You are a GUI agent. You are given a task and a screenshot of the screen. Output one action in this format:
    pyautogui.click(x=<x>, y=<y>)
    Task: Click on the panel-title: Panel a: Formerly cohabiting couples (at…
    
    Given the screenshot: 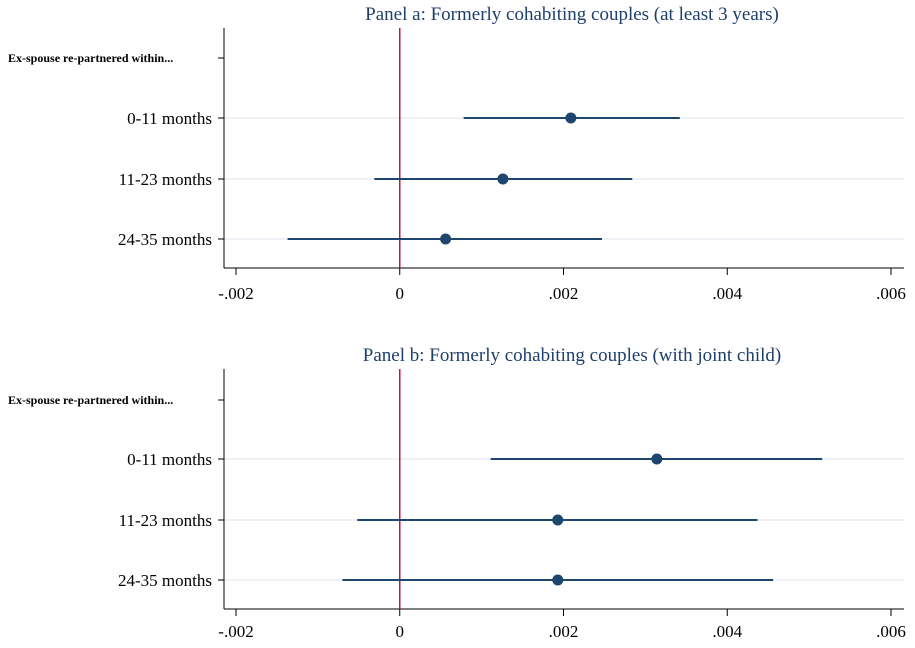 What is the action you would take?
    pyautogui.click(x=572, y=14)
    